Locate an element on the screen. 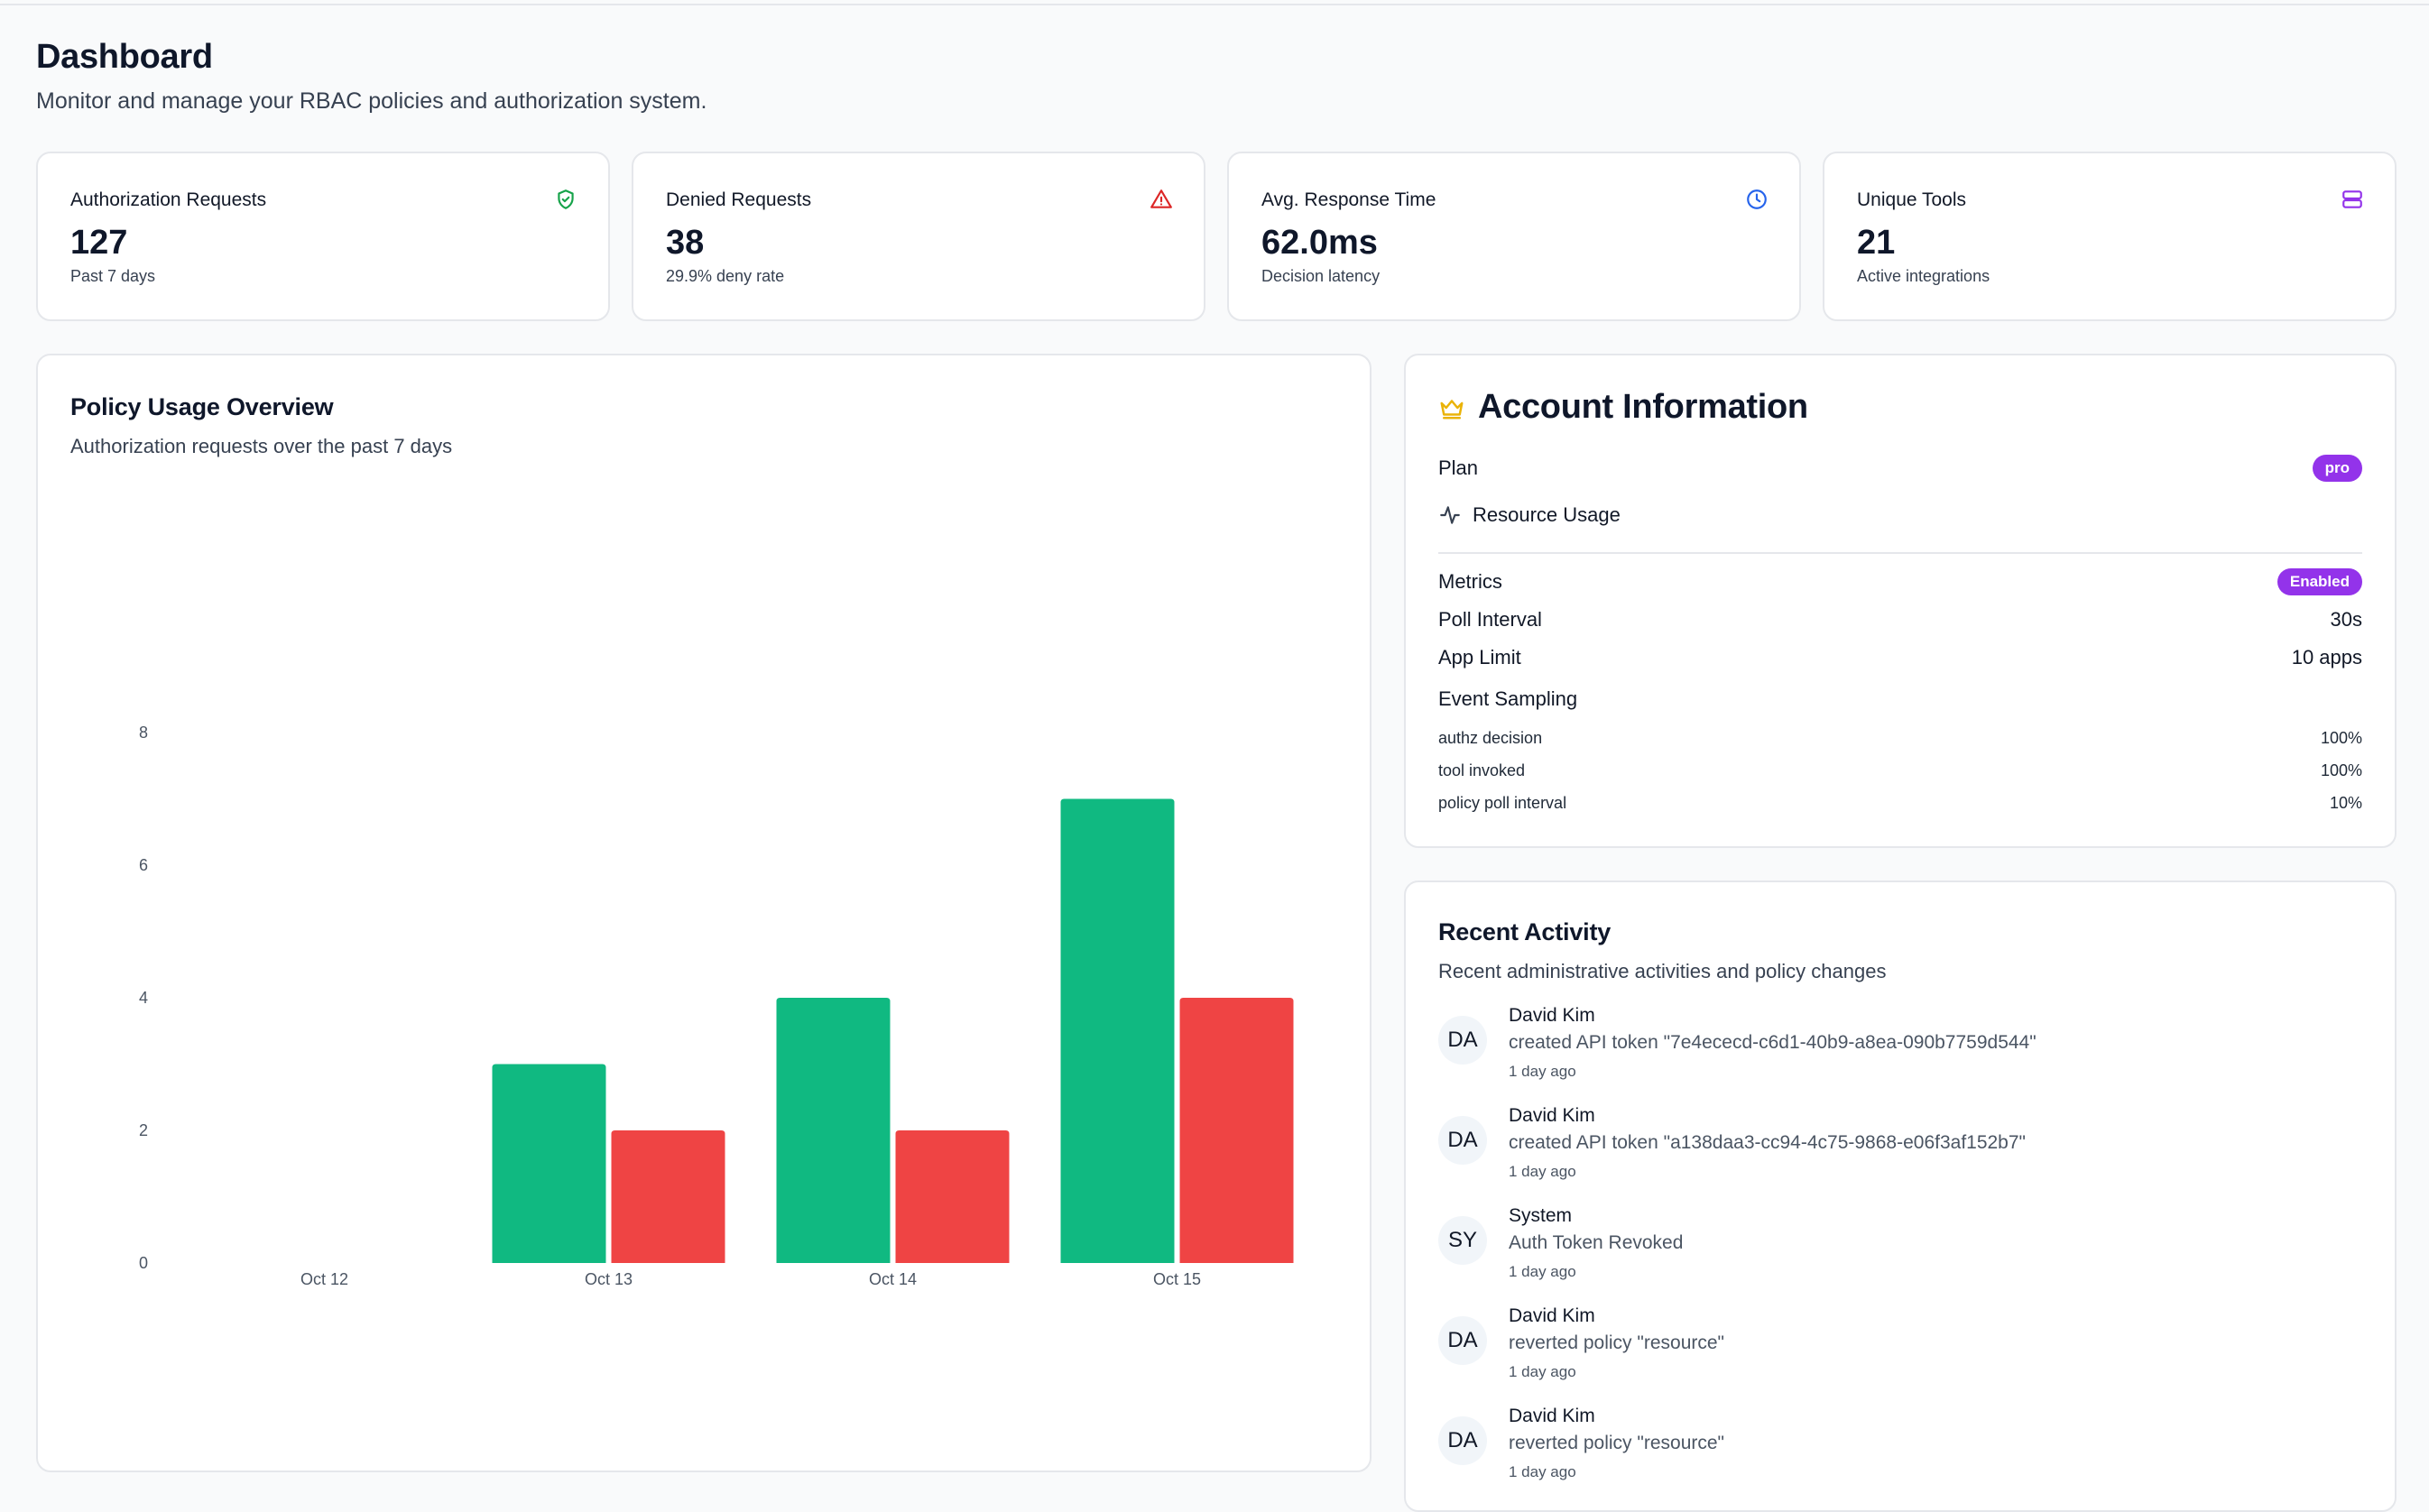  resource-usage-label: Resource Usage is located at coordinates (1547, 514).